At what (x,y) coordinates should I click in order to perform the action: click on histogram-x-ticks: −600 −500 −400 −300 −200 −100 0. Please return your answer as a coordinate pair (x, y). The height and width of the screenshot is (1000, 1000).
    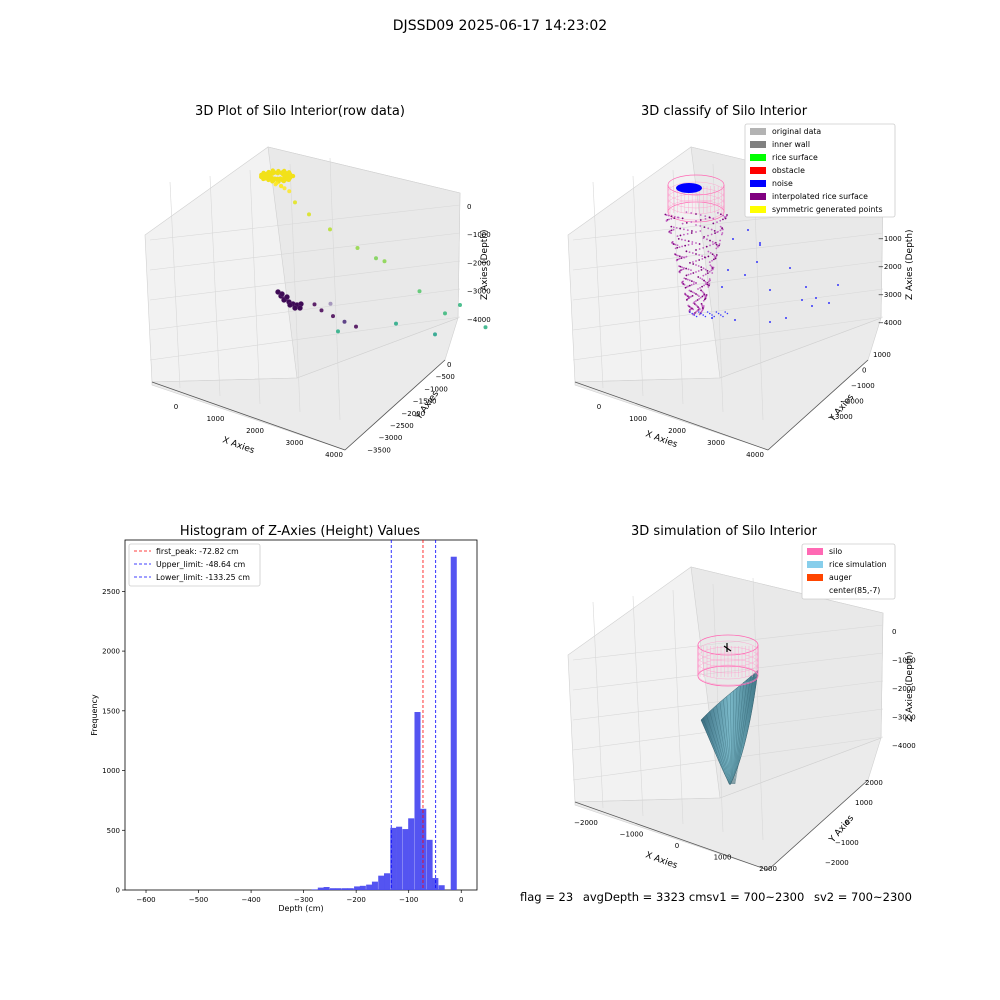
    Looking at the image, I should click on (299, 897).